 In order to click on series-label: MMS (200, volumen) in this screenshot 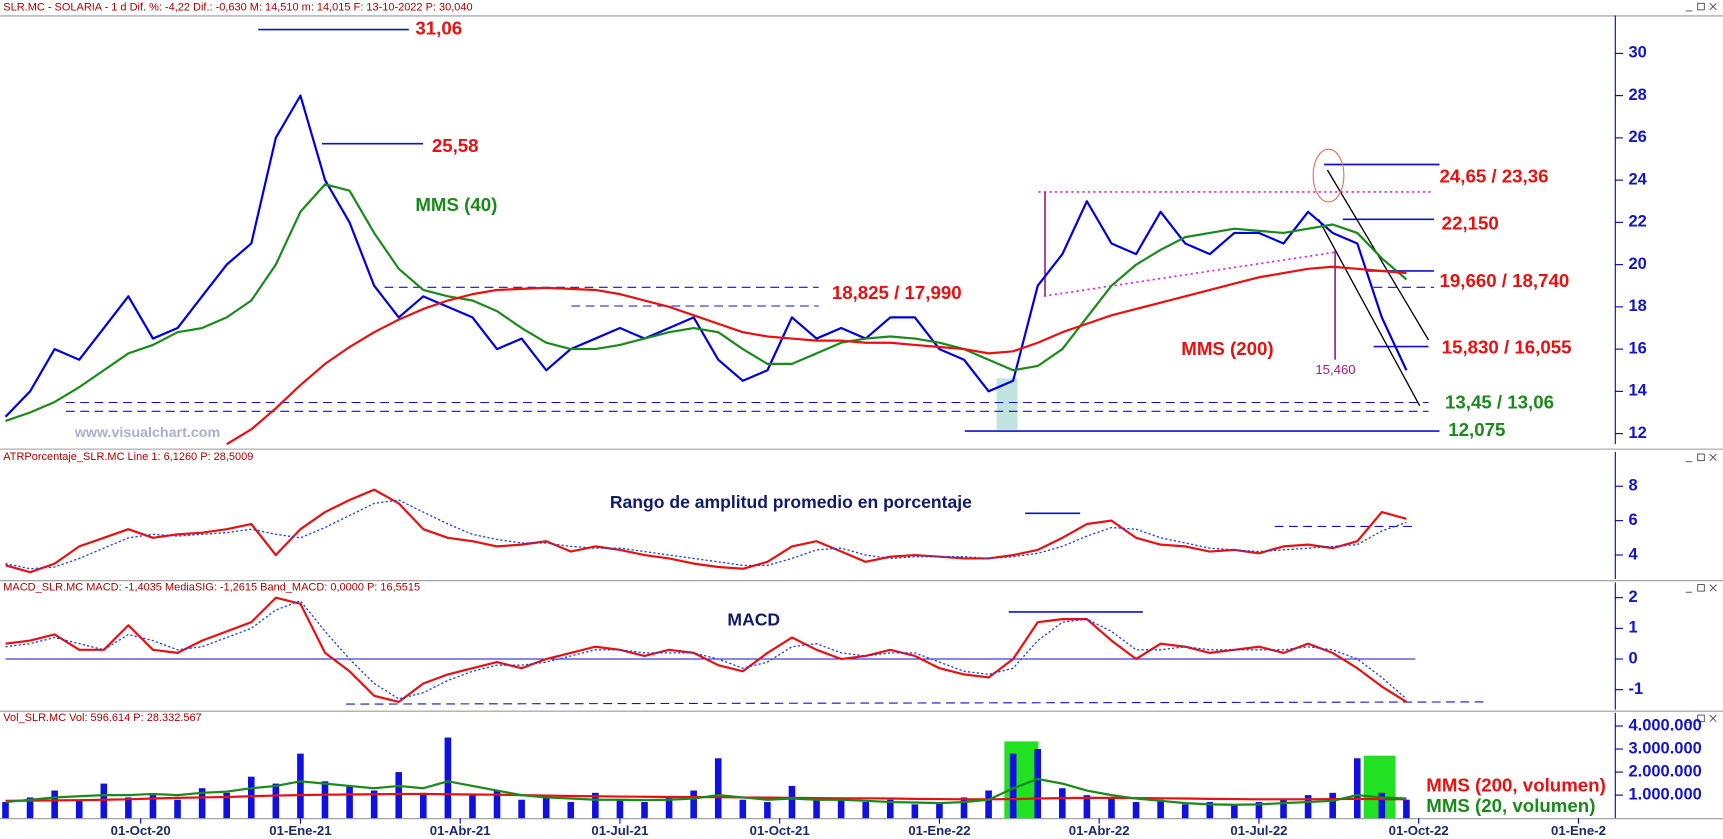, I will do `click(1516, 784)`.